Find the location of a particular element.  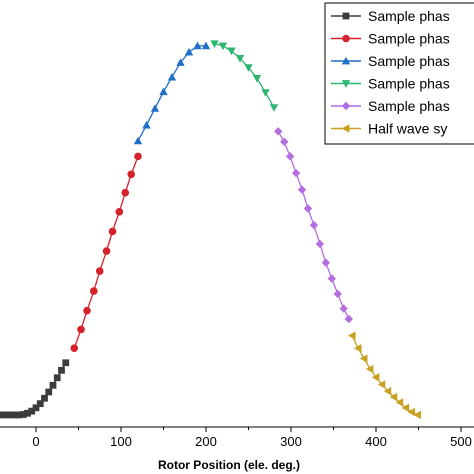

x-tick-label: 100 is located at coordinates (121, 441).